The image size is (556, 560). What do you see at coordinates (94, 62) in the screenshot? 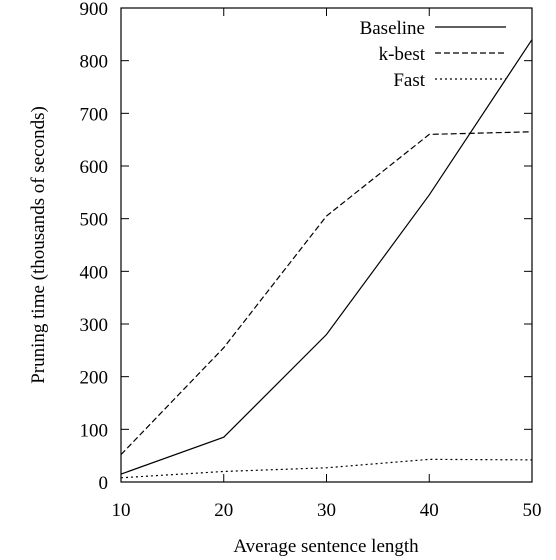
I see `y-tick-label: 800` at bounding box center [94, 62].